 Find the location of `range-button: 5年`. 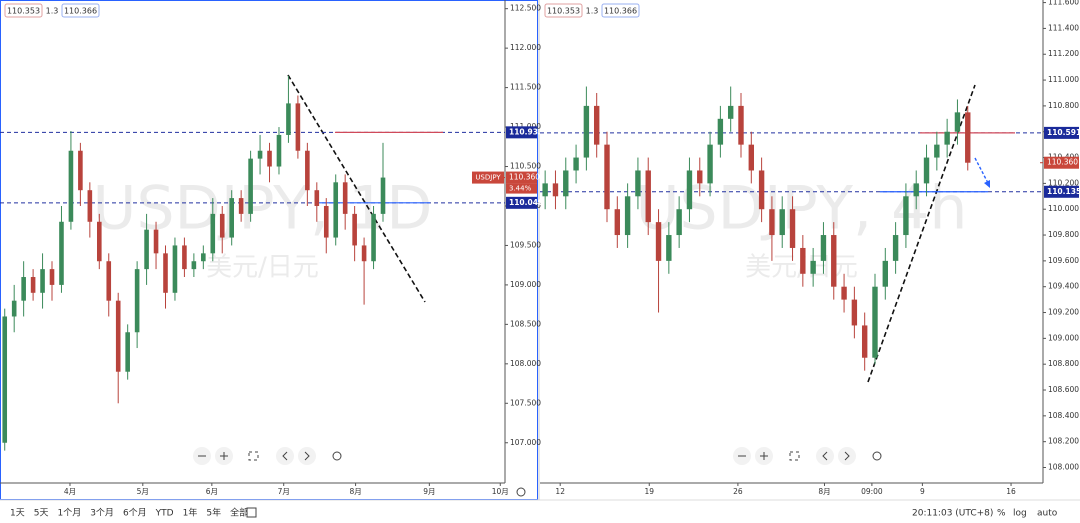

range-button: 5年 is located at coordinates (213, 513).